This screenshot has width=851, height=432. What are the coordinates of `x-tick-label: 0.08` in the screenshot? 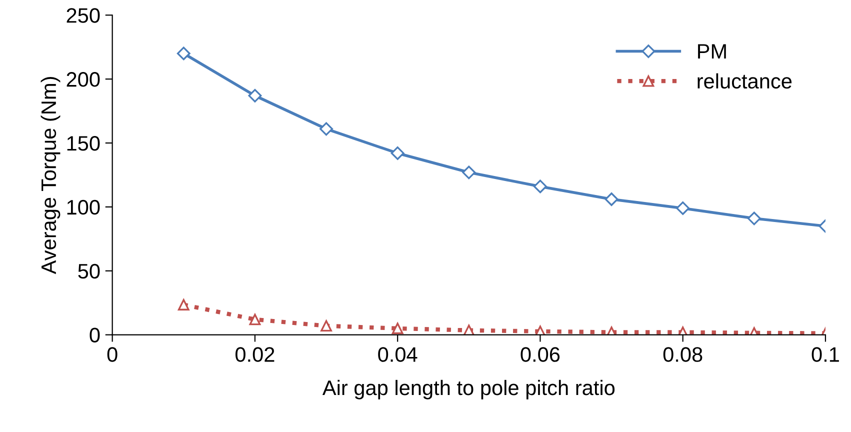 It's located at (682, 354).